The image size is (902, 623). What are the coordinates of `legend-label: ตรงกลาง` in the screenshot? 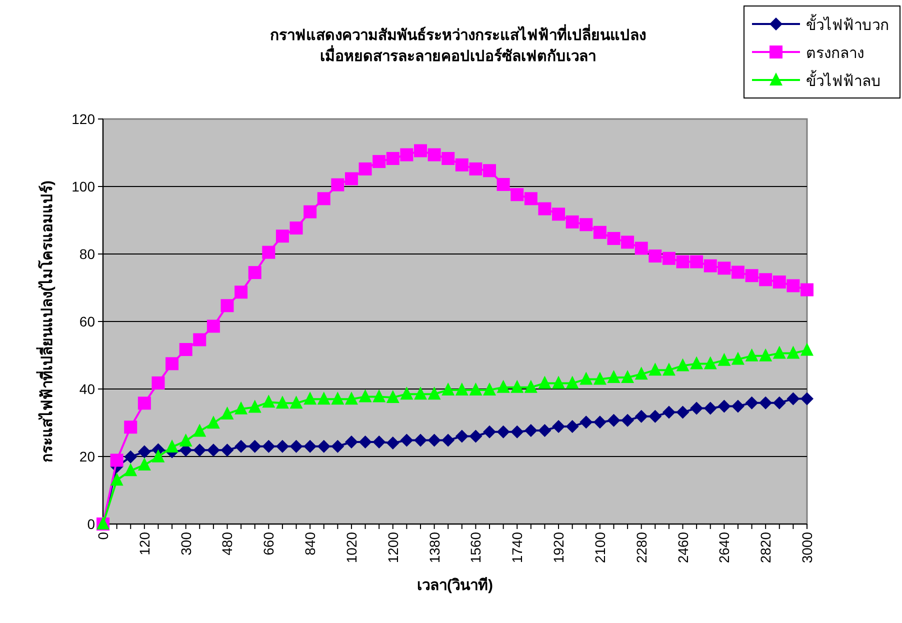 It's located at (835, 53).